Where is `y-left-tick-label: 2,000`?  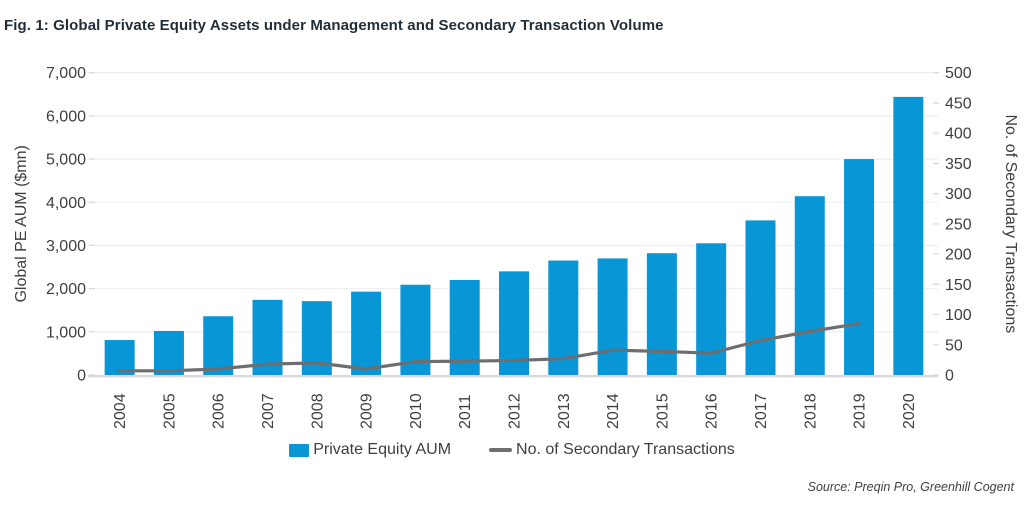 y-left-tick-label: 2,000 is located at coordinates (66, 289).